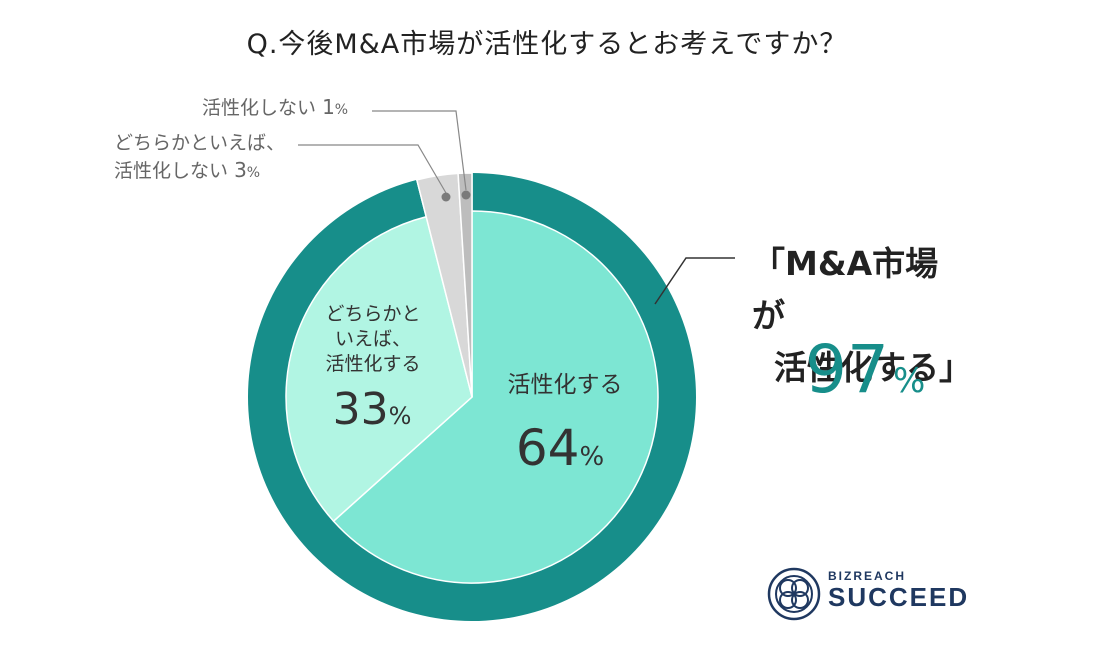 The width and height of the screenshot is (1094, 645). I want to click on label-somewhat-not-pct: 3, so click(240, 170).